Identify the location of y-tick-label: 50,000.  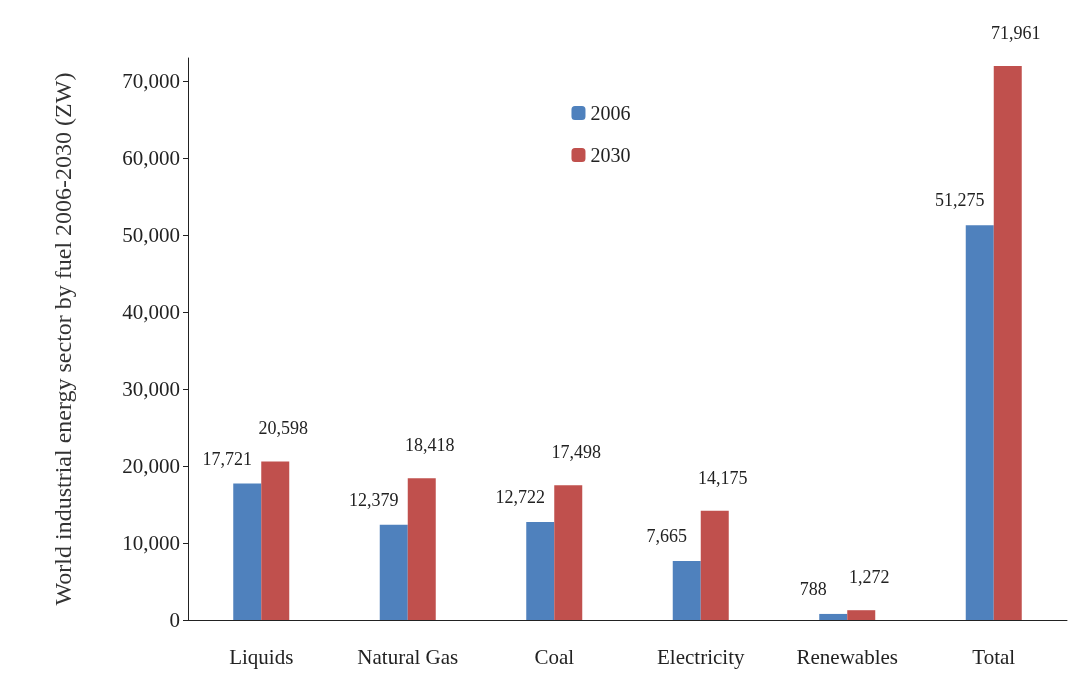
(151, 235).